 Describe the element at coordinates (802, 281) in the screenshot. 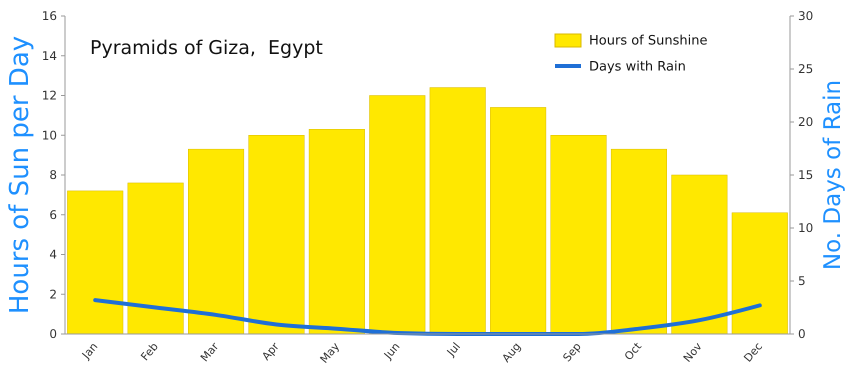

I see `y2-tick-label: 5` at that location.